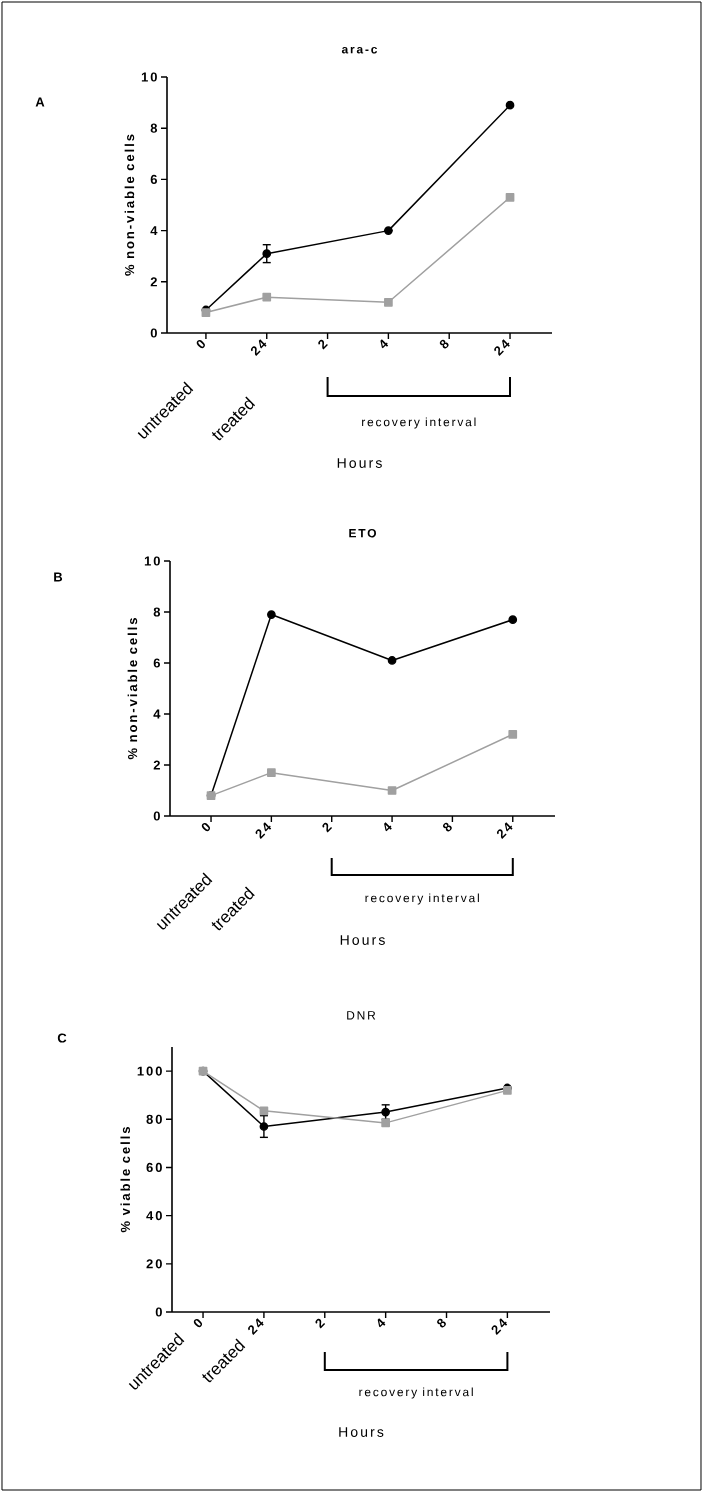 This screenshot has height=1492, width=703. I want to click on text: C, so click(62, 1038).